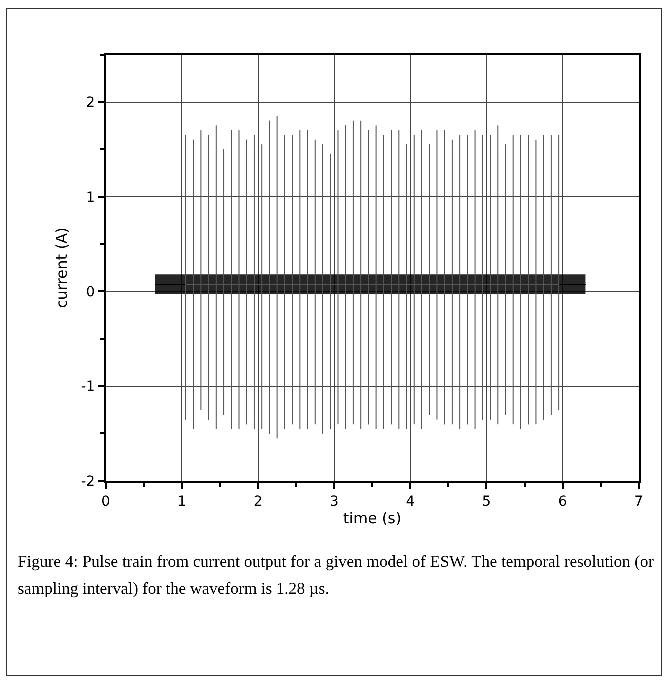 The image size is (672, 682). Describe the element at coordinates (639, 502) in the screenshot. I see `x-tick-label: 7` at that location.